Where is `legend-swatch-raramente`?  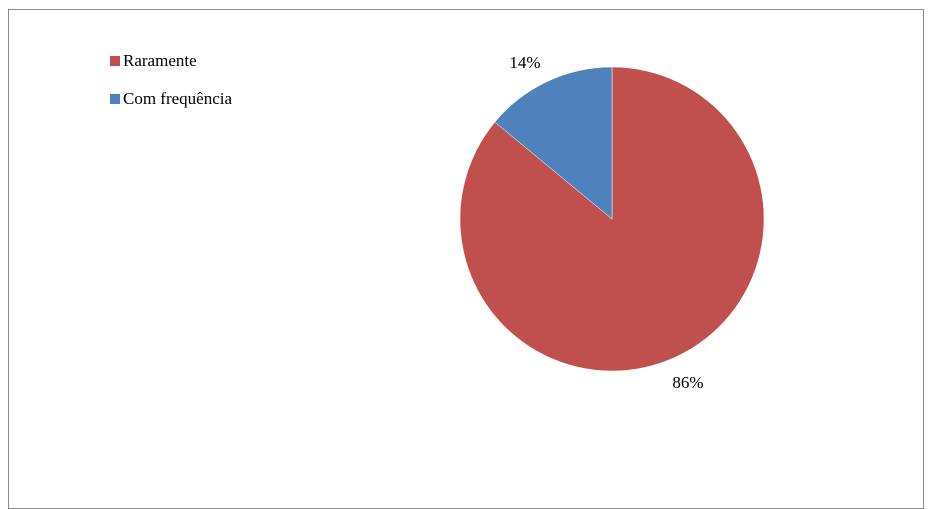
legend-swatch-raramente is located at coordinates (115, 61).